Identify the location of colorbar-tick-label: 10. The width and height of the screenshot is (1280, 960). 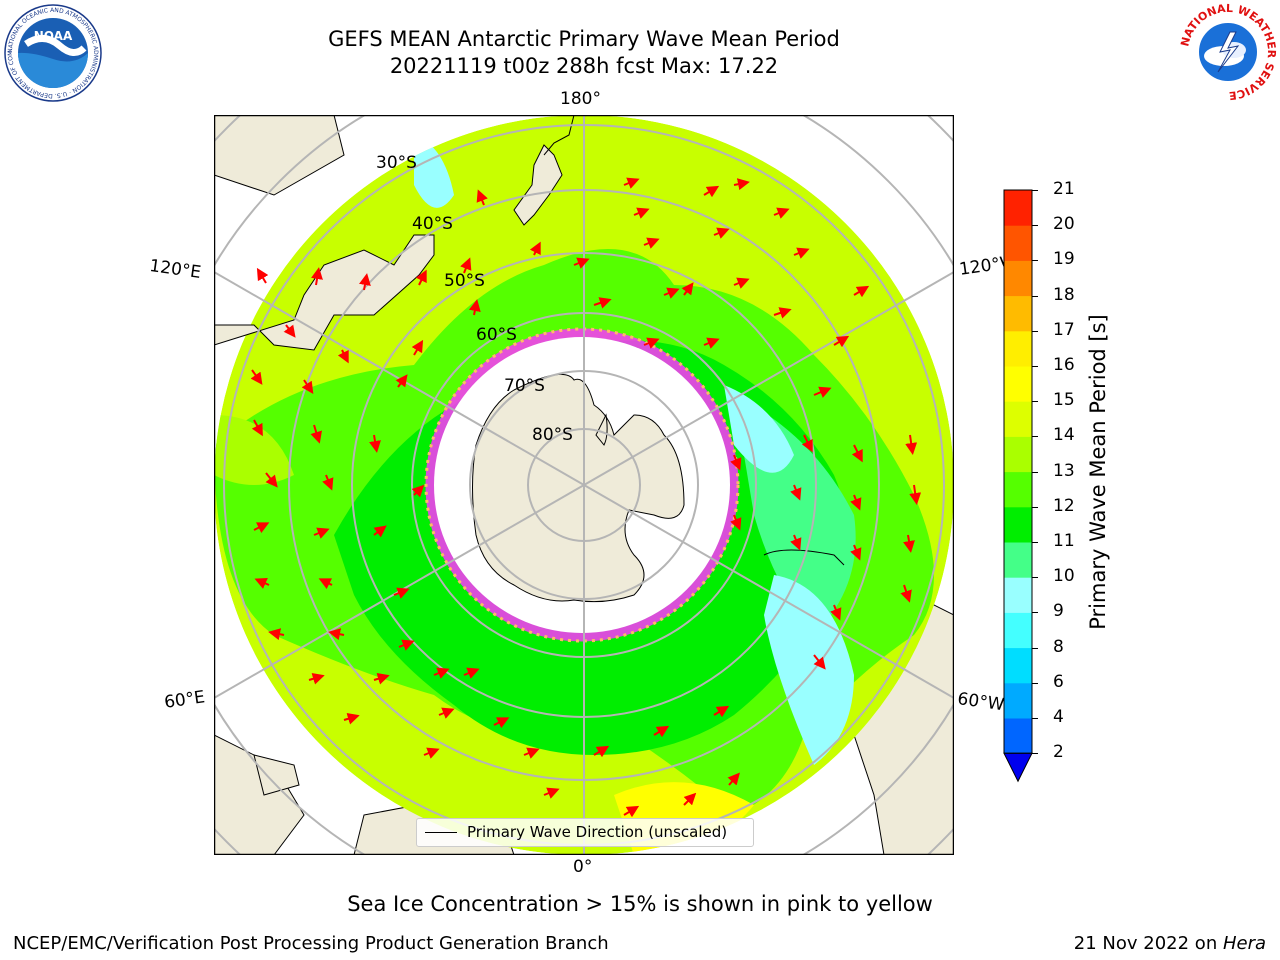
(1064, 576).